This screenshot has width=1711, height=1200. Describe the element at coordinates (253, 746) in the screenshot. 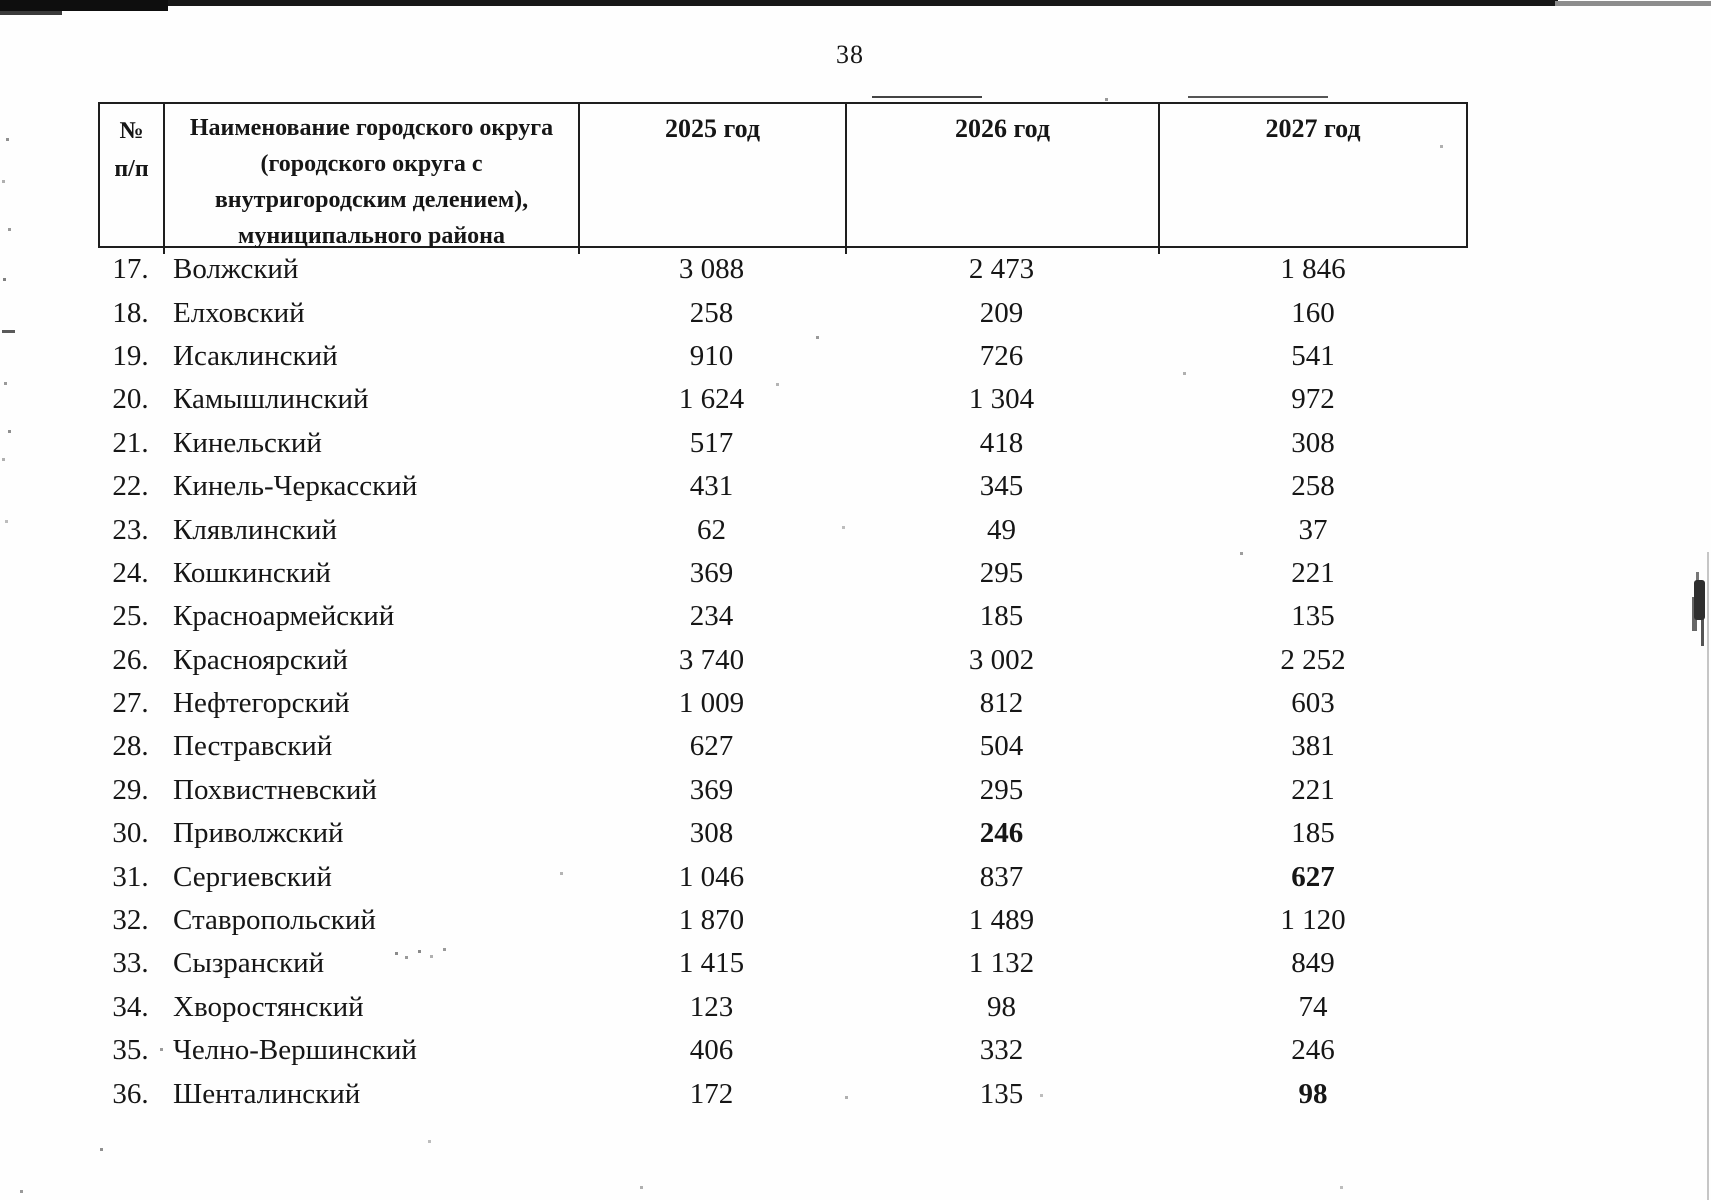

I see `row-name: Пестравский` at that location.